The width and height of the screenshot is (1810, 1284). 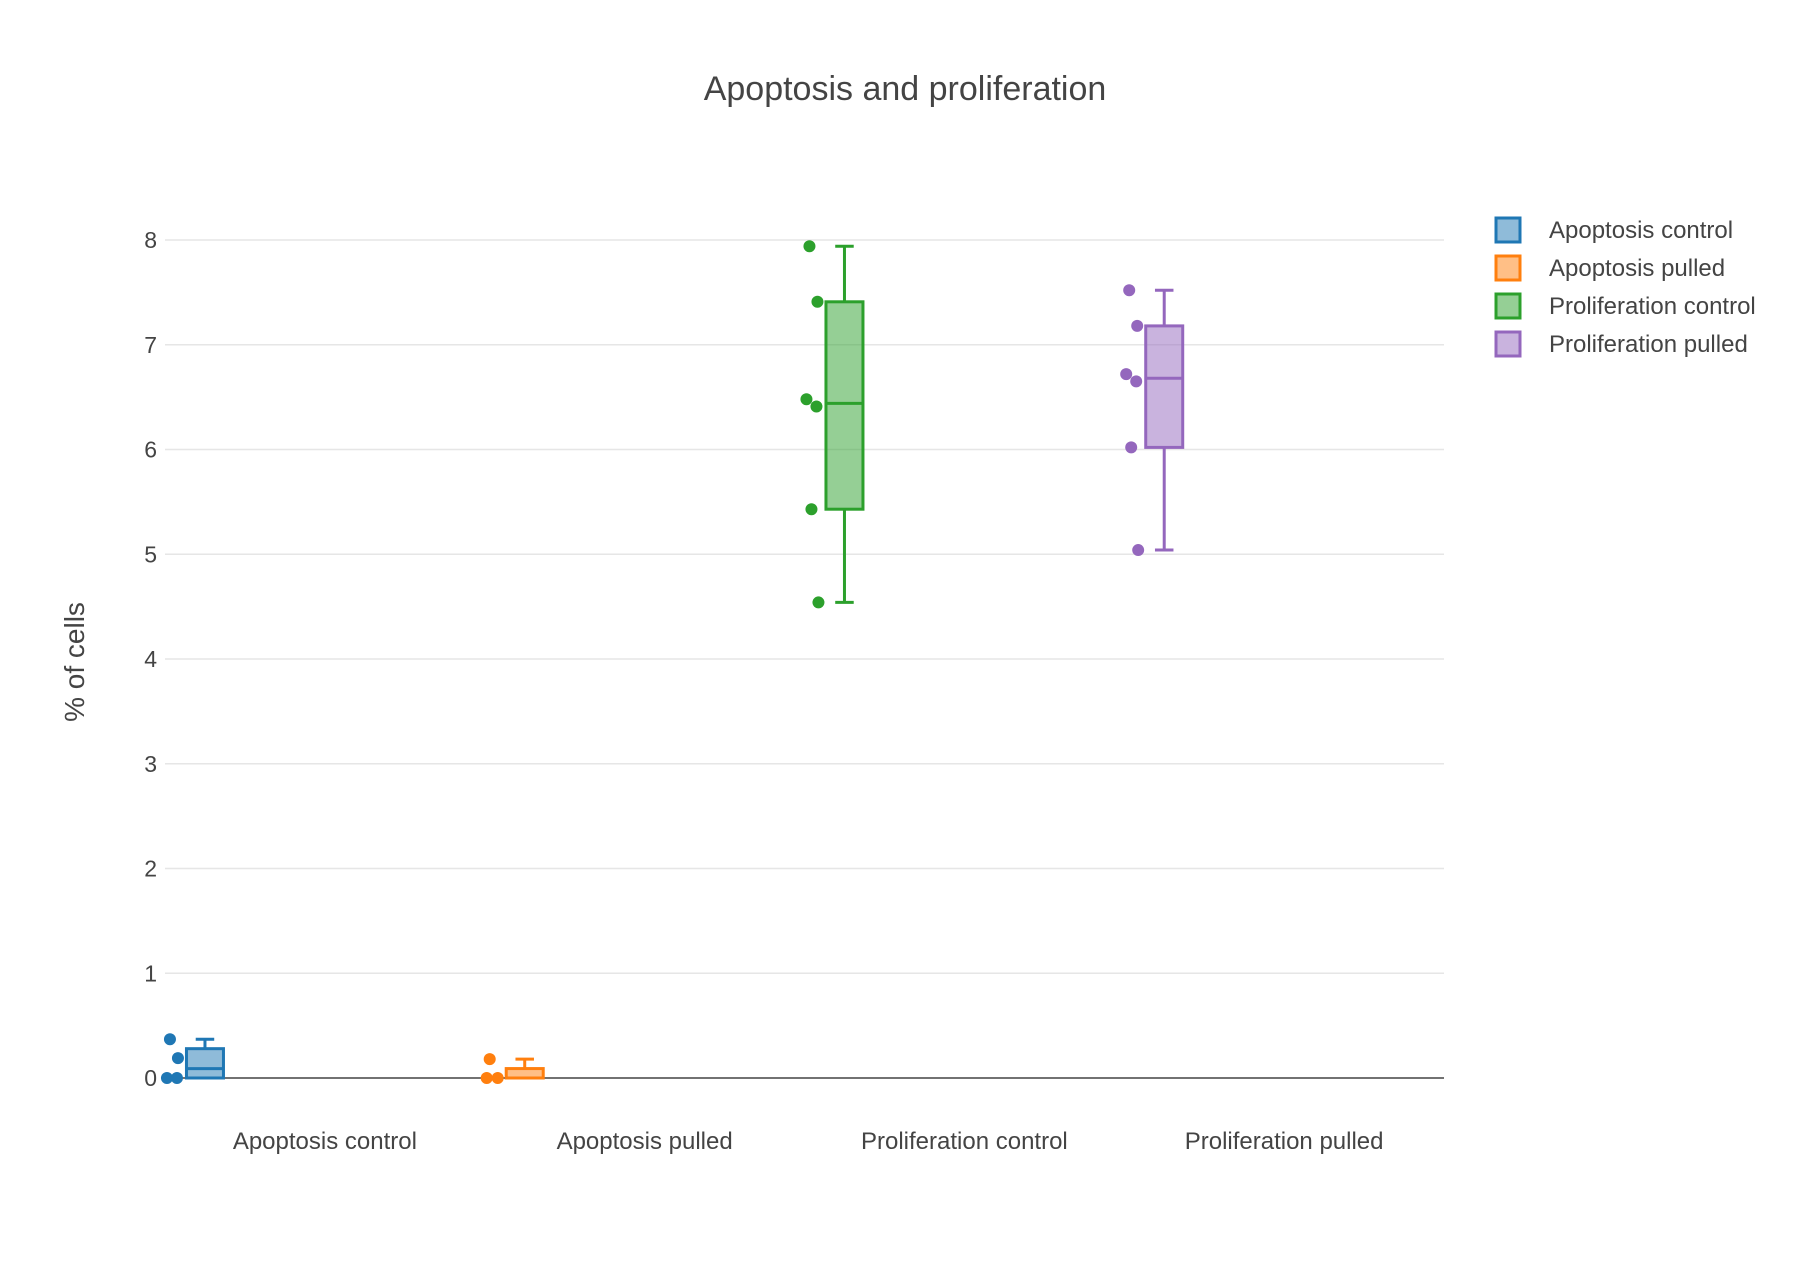 What do you see at coordinates (1652, 306) in the screenshot?
I see `legend-label: Proliferation control` at bounding box center [1652, 306].